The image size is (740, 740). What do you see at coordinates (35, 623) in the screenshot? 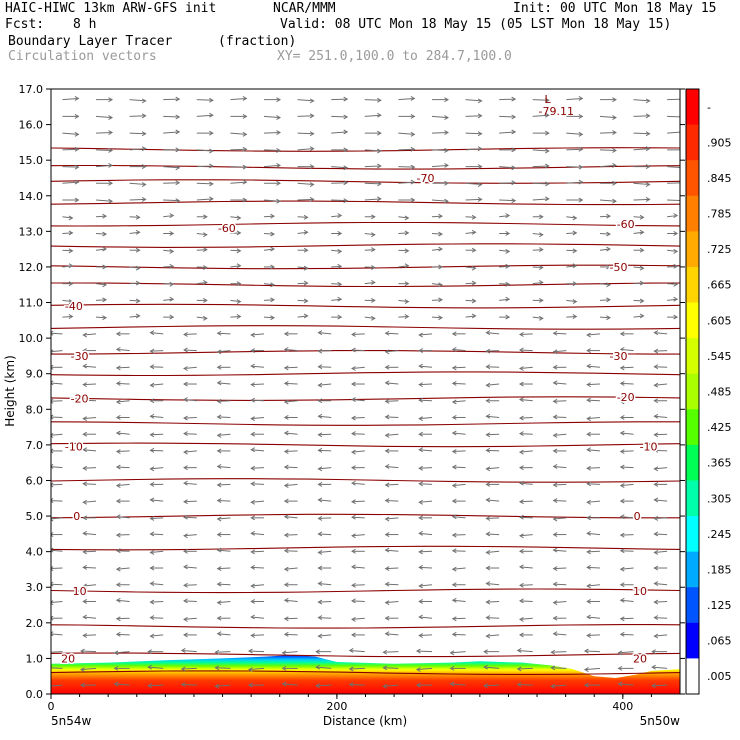
I see `y-tick-label: 2.0` at bounding box center [35, 623].